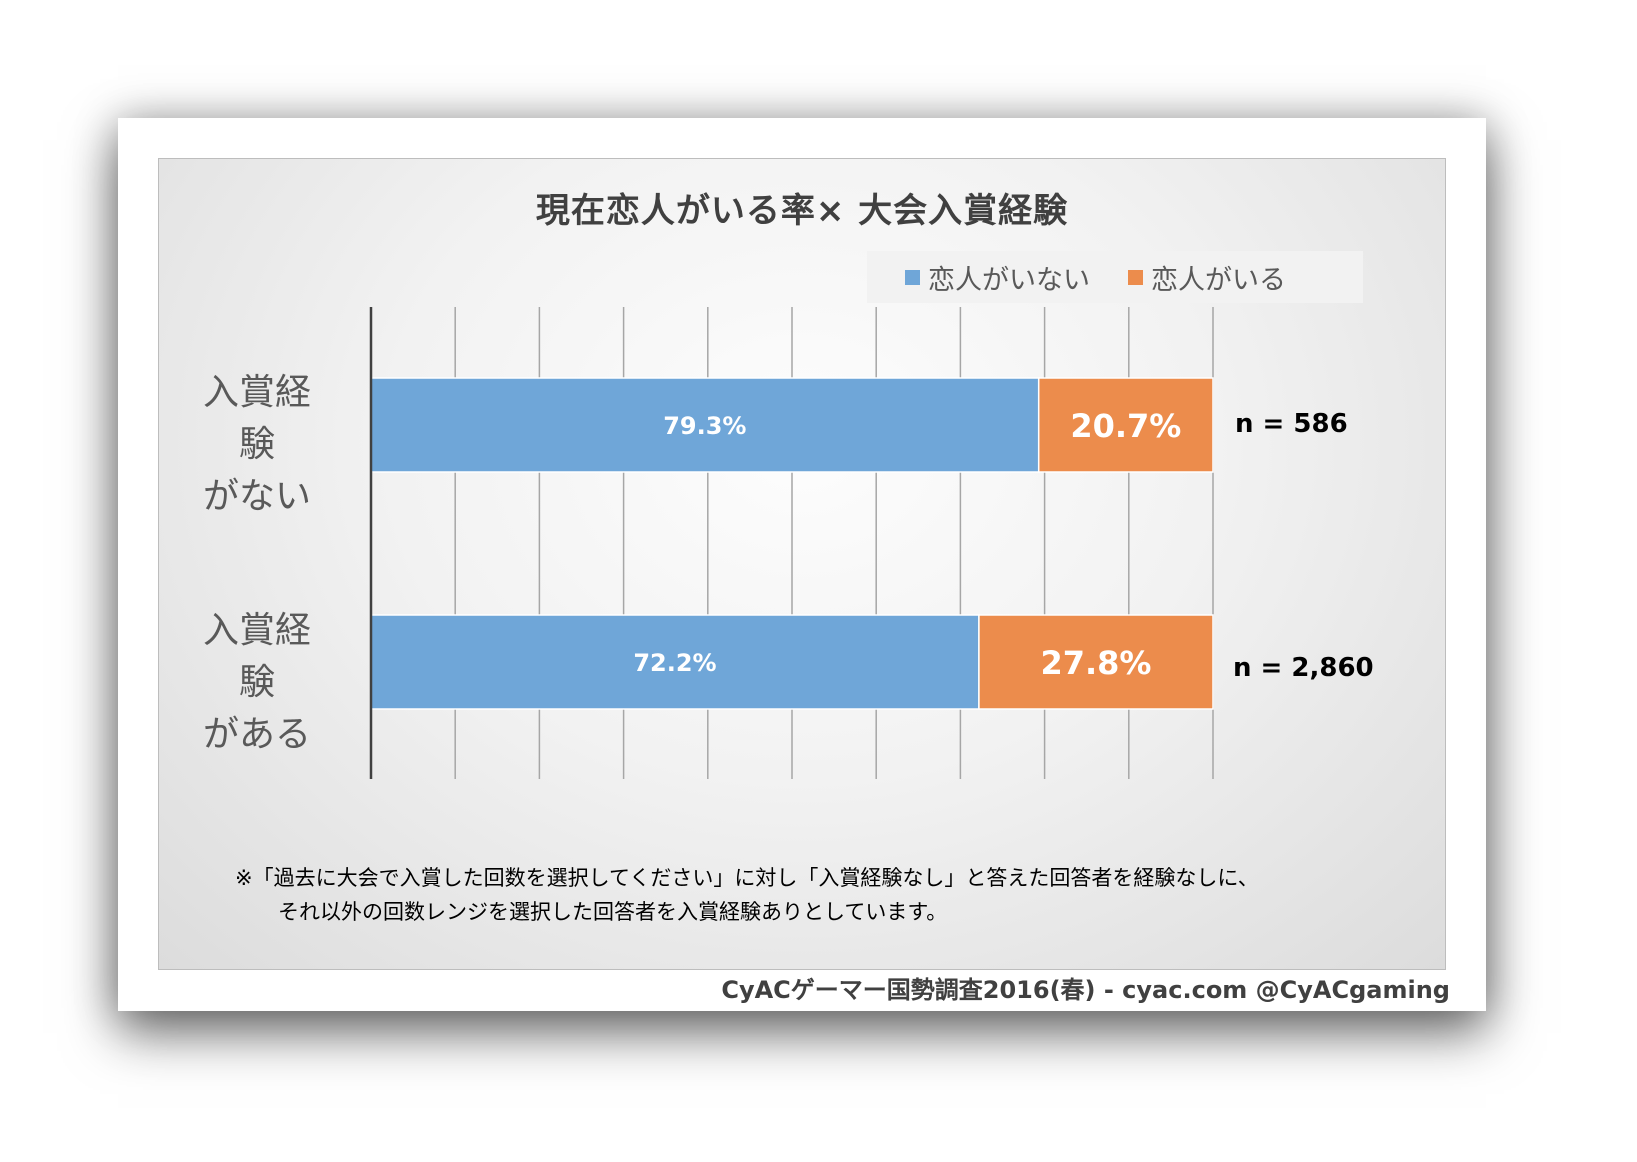 The height and width of the screenshot is (1162, 1637). I want to click on category-label-no-award: 入賞経験 がない, so click(257, 445).